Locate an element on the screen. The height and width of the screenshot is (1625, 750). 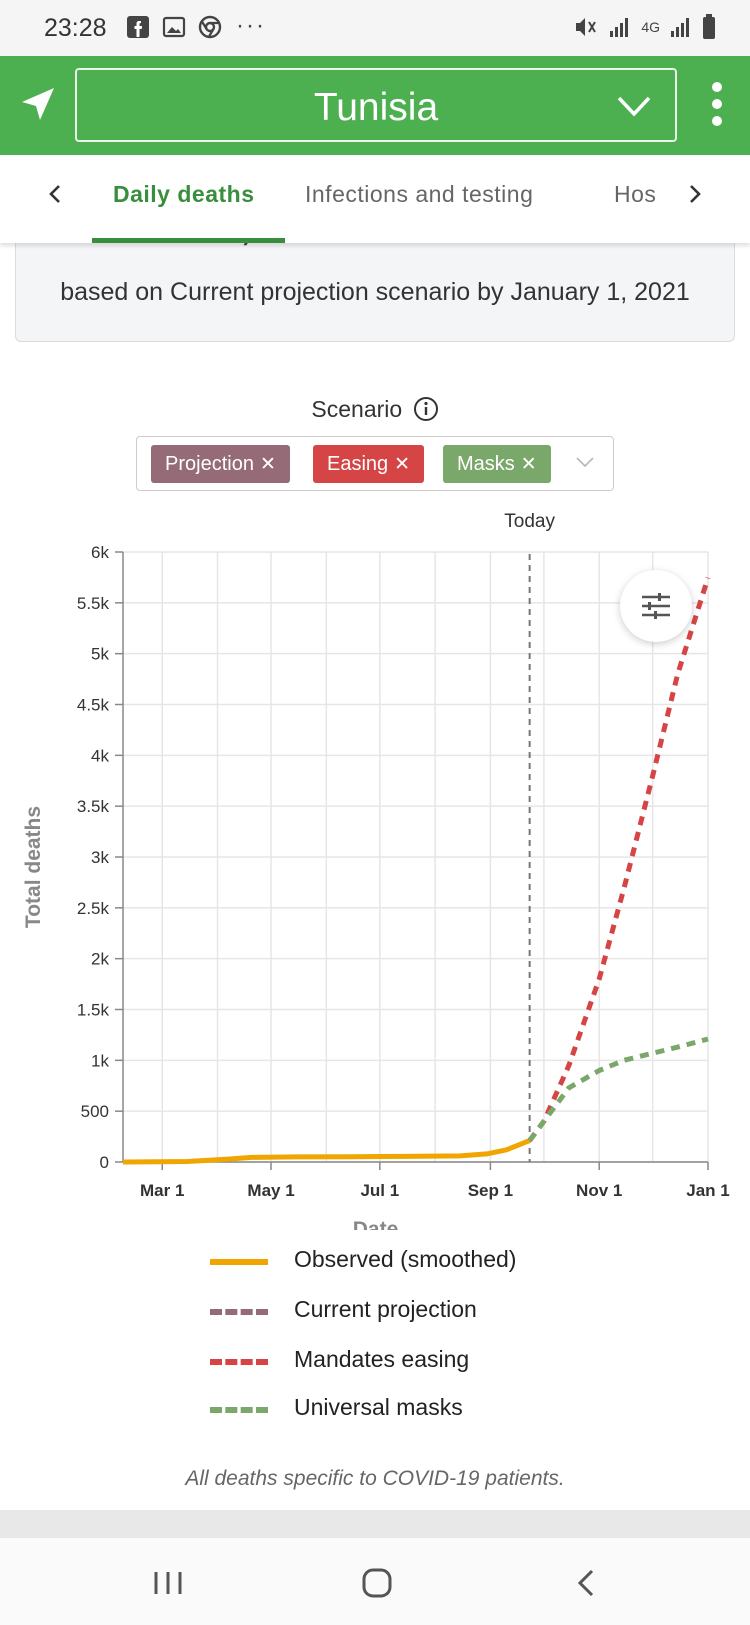
y-tick-label: 500 is located at coordinates (95, 1111).